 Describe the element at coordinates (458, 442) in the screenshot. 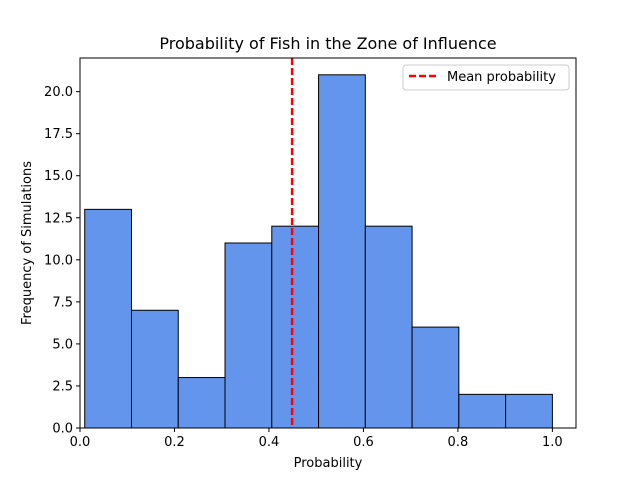

I see `x-tick-label: 0.8` at that location.